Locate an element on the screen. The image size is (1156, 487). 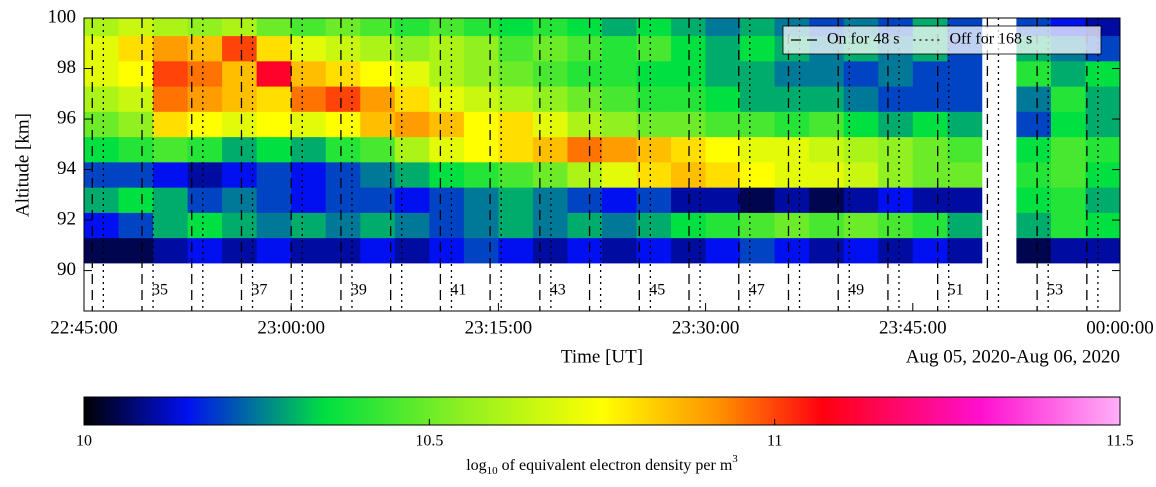
x-tick-label: 23:45:00 is located at coordinates (913, 327).